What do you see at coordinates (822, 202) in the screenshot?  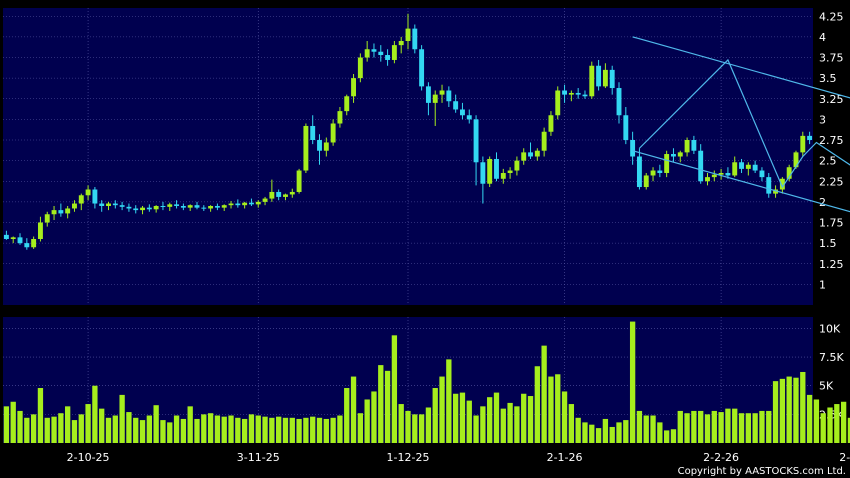 I see `price-tick-label: 2` at bounding box center [822, 202].